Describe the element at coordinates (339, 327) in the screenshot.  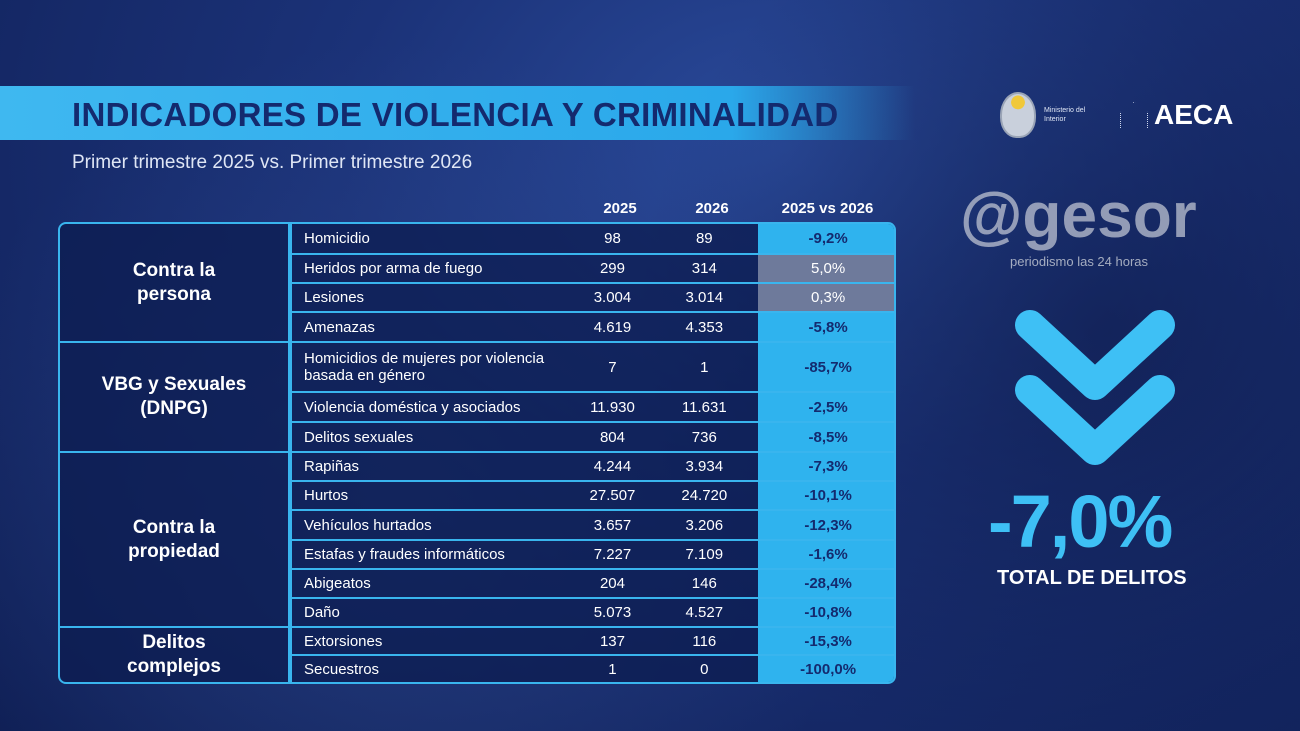
I see `crime-name: Amenazas` at that location.